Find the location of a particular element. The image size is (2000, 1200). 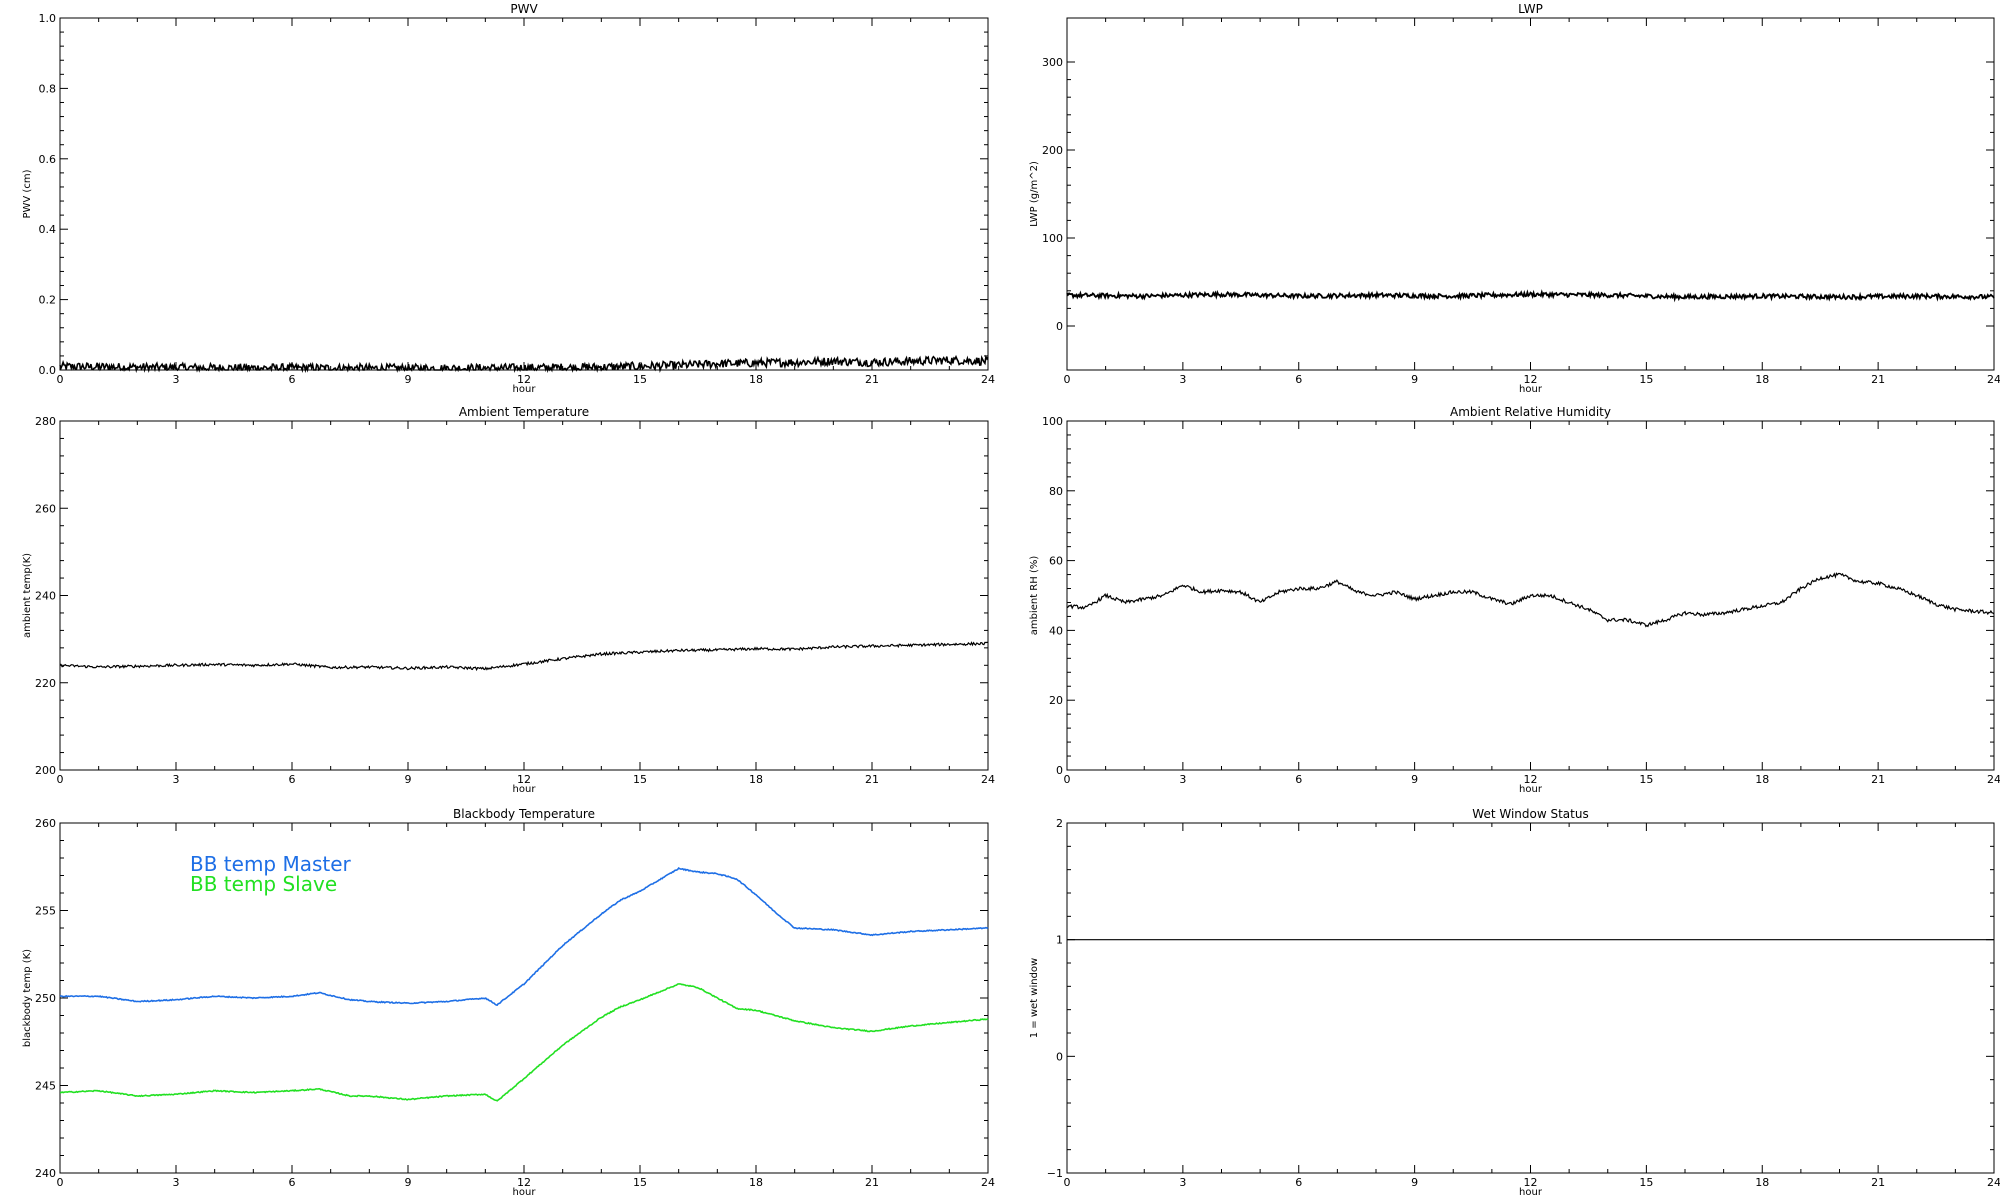

chart-title: PWV is located at coordinates (524, 9).